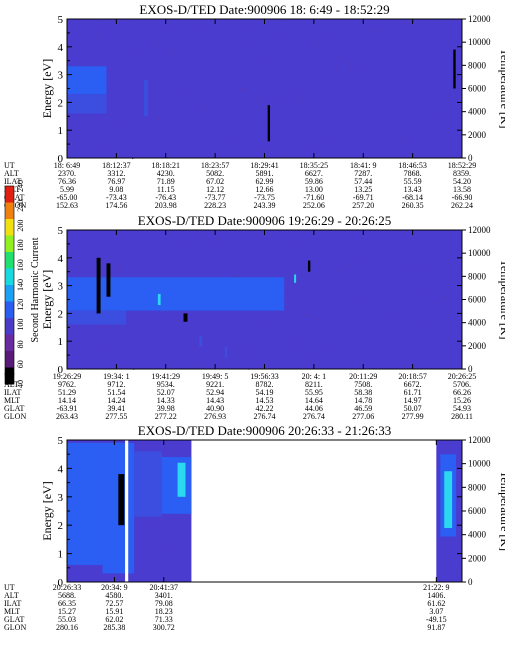  I want to click on colorbar-tick-label: 200, so click(20, 226).